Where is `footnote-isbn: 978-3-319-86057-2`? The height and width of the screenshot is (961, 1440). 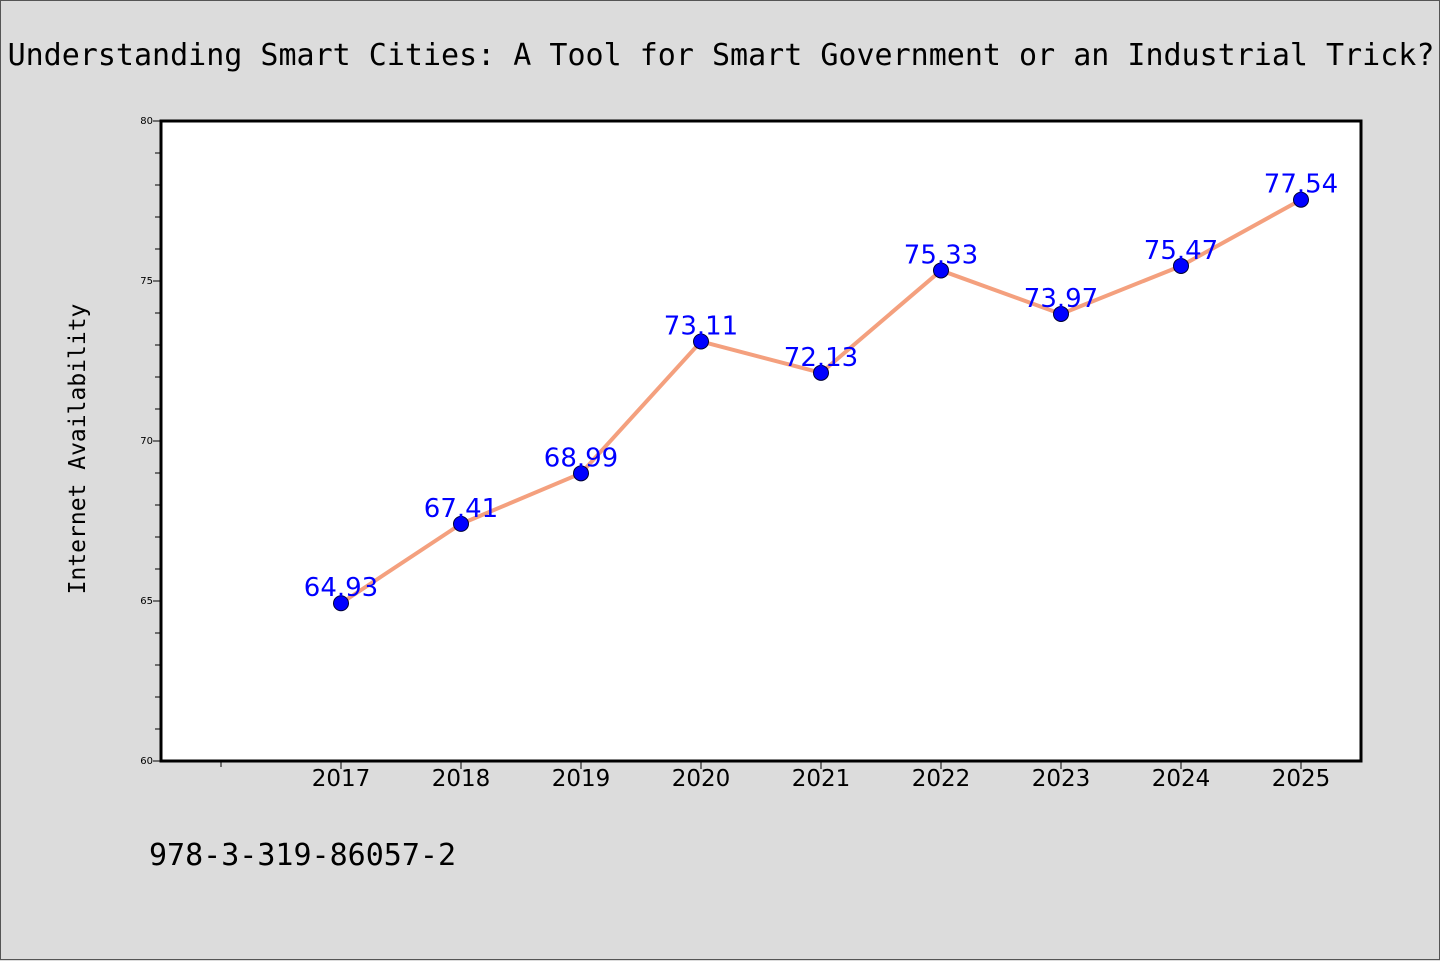
footnote-isbn: 978-3-319-86057-2 is located at coordinates (302, 855).